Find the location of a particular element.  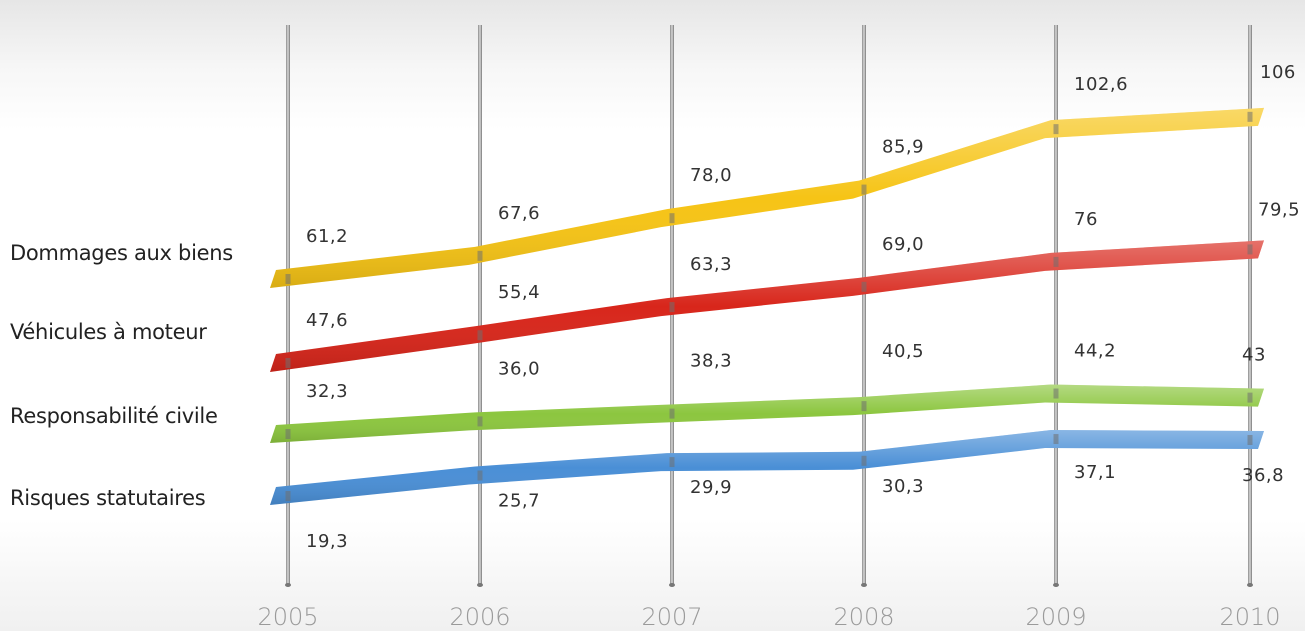

value-label: 44,2 is located at coordinates (1095, 351).